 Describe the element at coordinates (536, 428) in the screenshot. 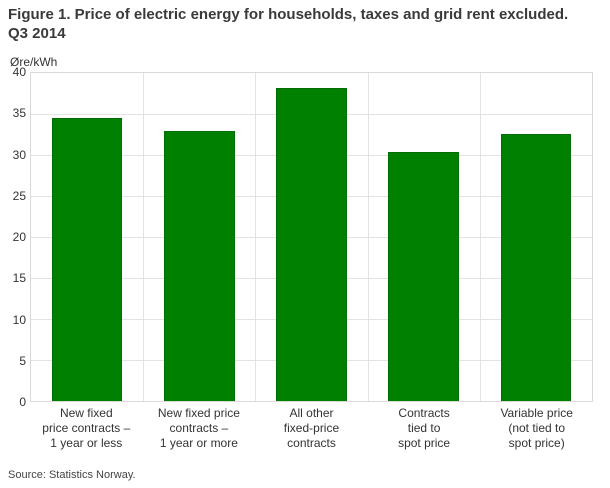

I see `x-tick-label: Variable price (not tied to spot price)` at that location.